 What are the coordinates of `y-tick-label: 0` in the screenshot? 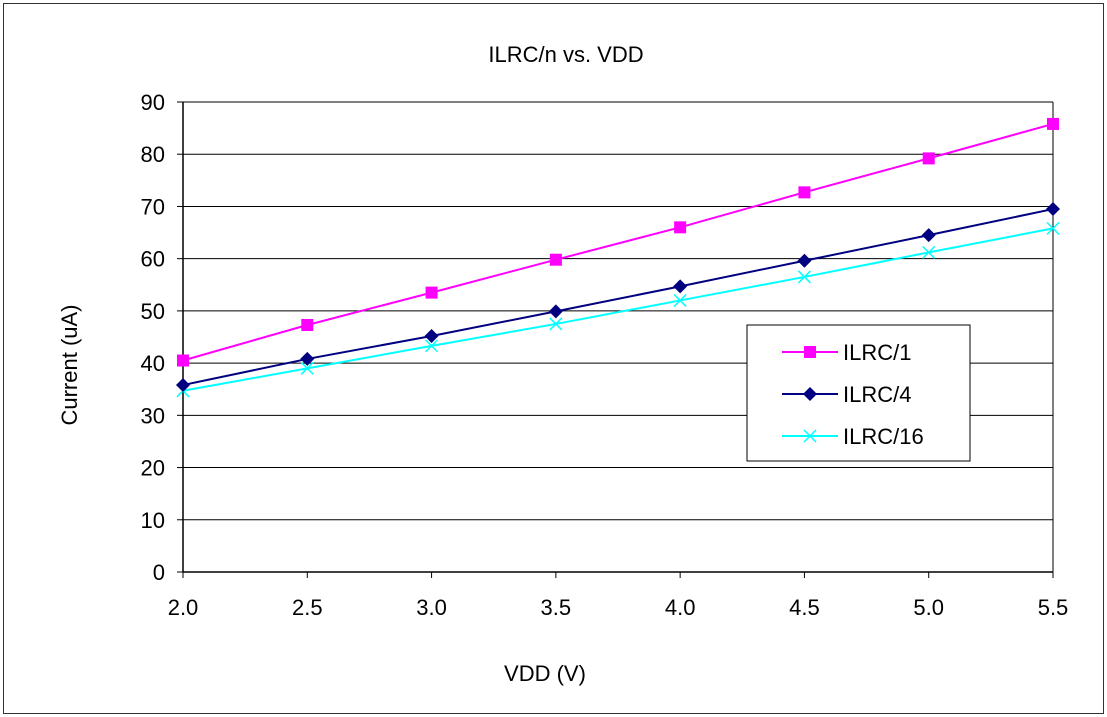 It's located at (159, 572).